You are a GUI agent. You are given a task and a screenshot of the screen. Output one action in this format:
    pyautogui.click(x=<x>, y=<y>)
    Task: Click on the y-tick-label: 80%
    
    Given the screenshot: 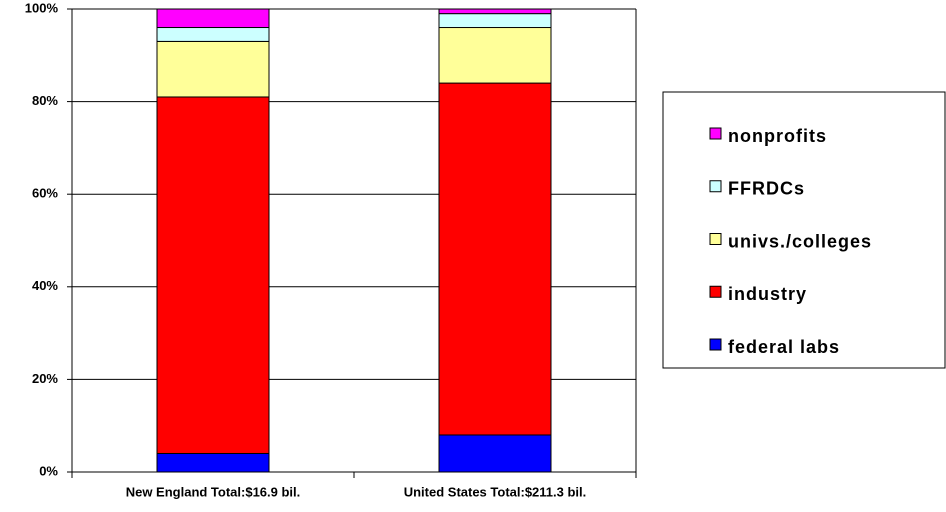 What is the action you would take?
    pyautogui.click(x=45, y=100)
    